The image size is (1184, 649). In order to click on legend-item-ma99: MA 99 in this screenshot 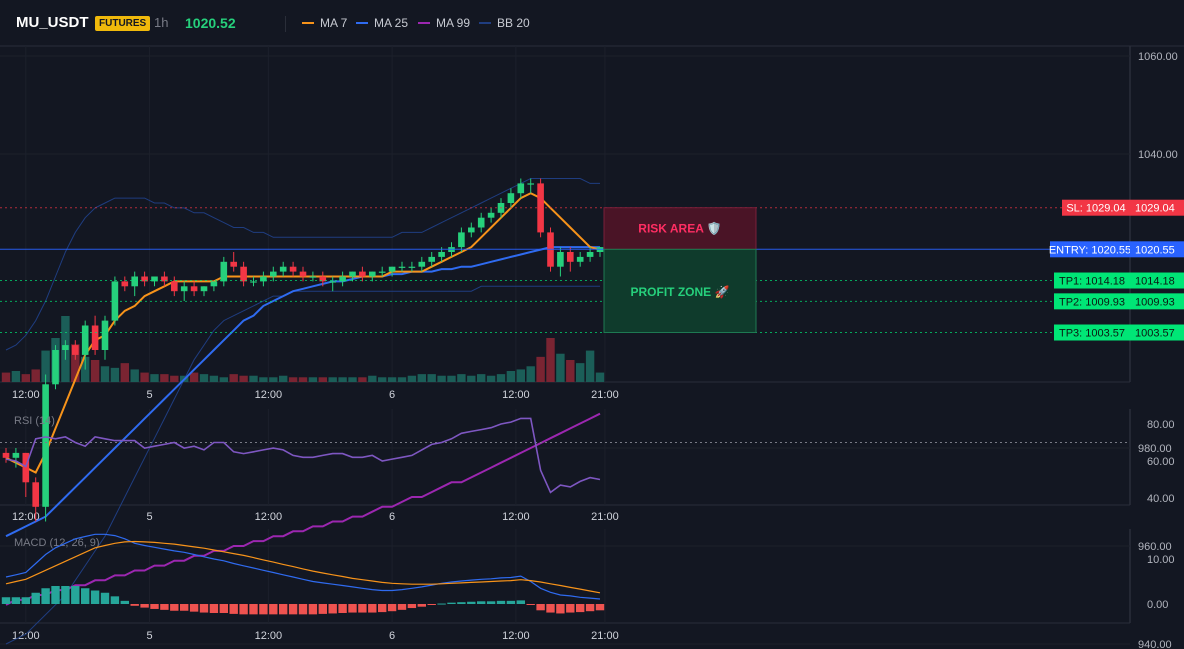, I will do `click(444, 23)`.